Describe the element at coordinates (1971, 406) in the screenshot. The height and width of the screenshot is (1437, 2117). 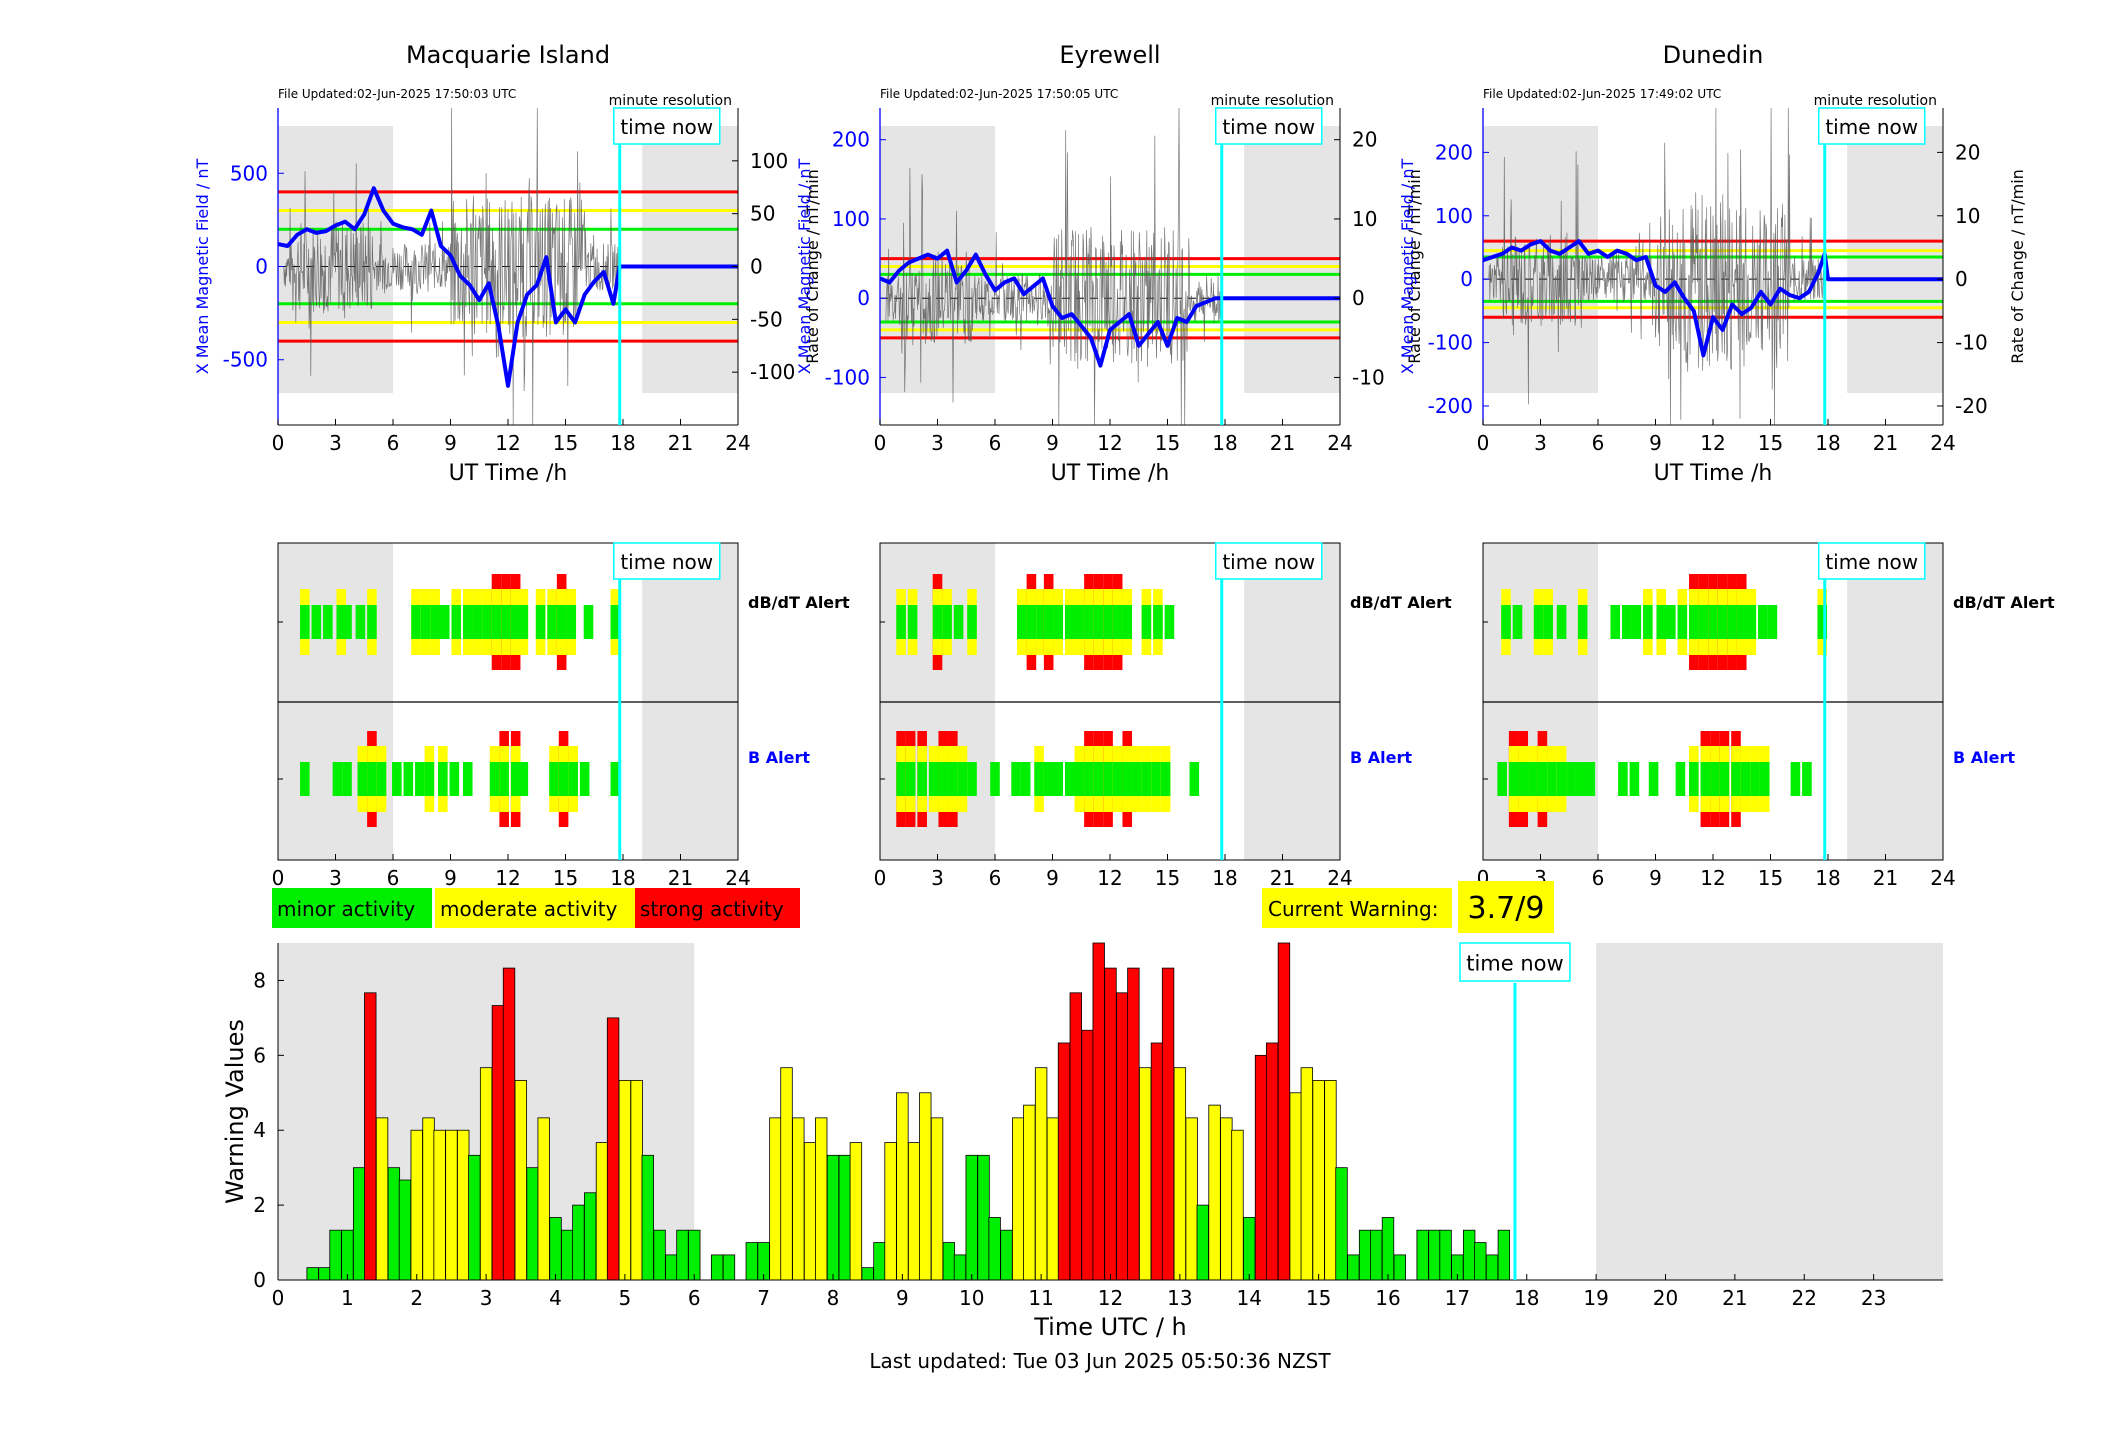
I see `right-tick-label: -20` at that location.